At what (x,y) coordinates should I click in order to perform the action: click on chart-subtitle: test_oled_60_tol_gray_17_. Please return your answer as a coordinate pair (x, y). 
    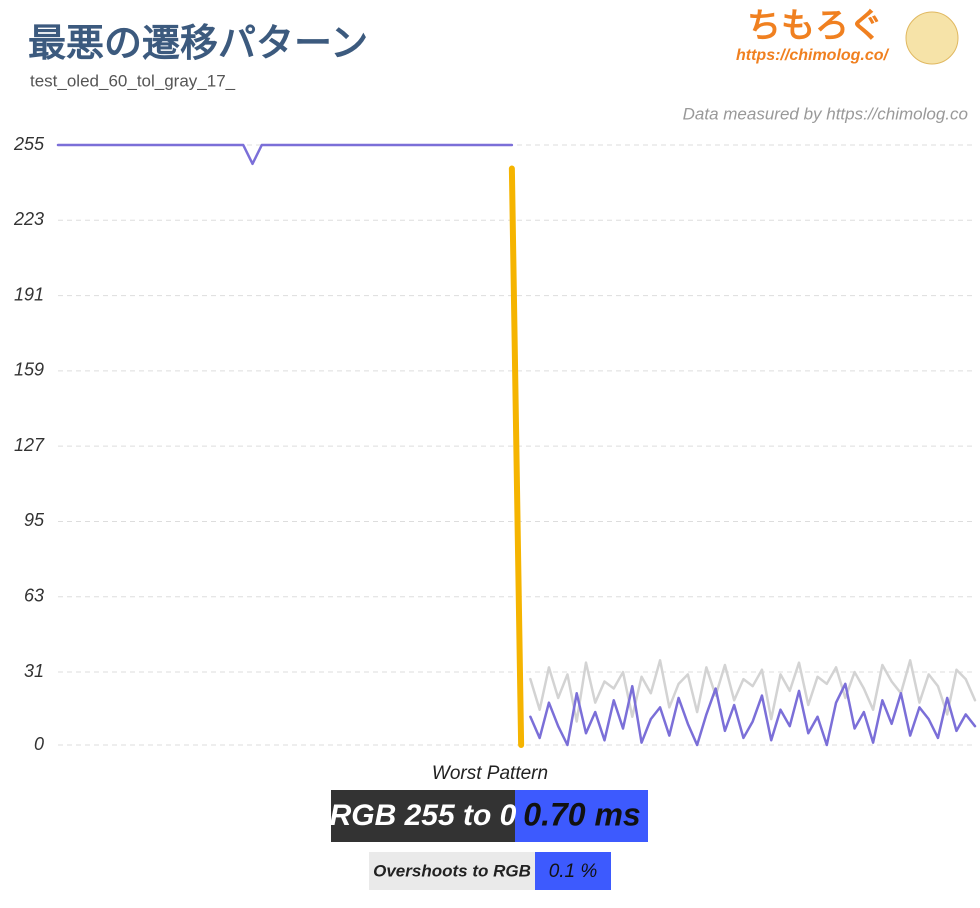
    Looking at the image, I should click on (133, 80).